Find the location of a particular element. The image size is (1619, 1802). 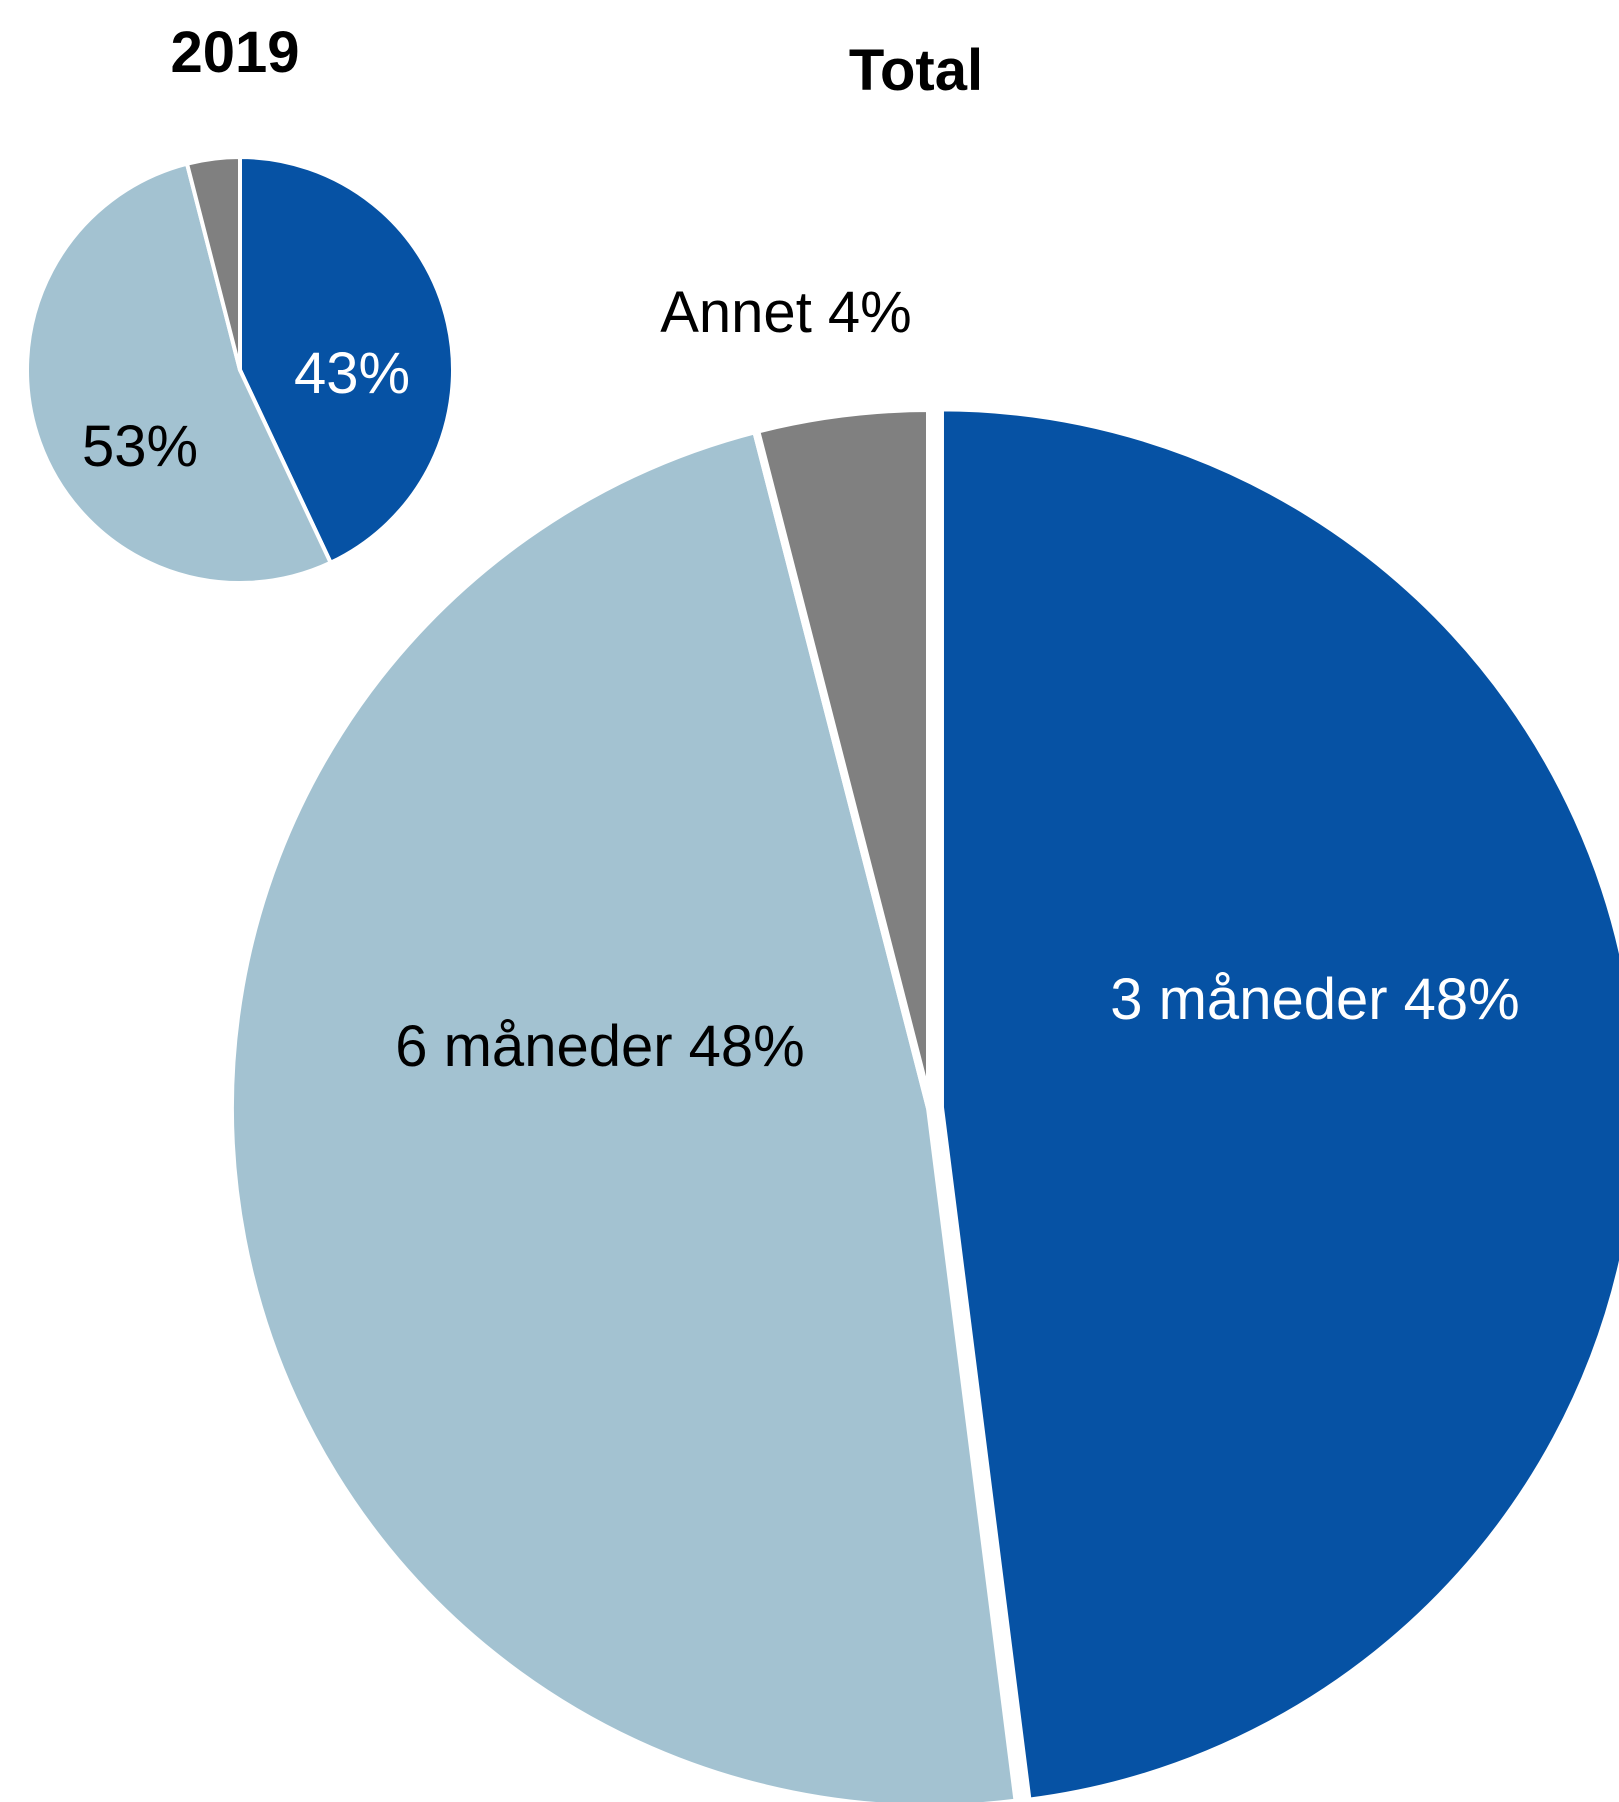

pie-chart-2019: 2019 43% 53% is located at coordinates (240, 302).